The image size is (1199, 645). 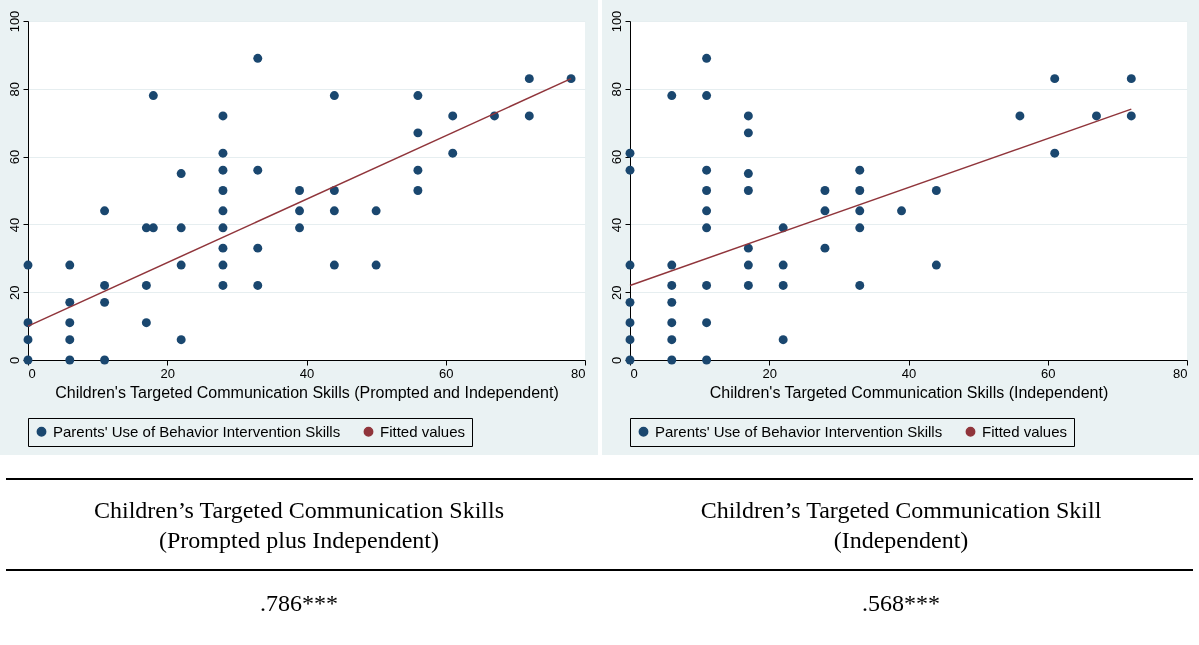 What do you see at coordinates (299, 525) in the screenshot?
I see `text: Children’s Targeted Communication Skills (Prompted plus Independent)` at bounding box center [299, 525].